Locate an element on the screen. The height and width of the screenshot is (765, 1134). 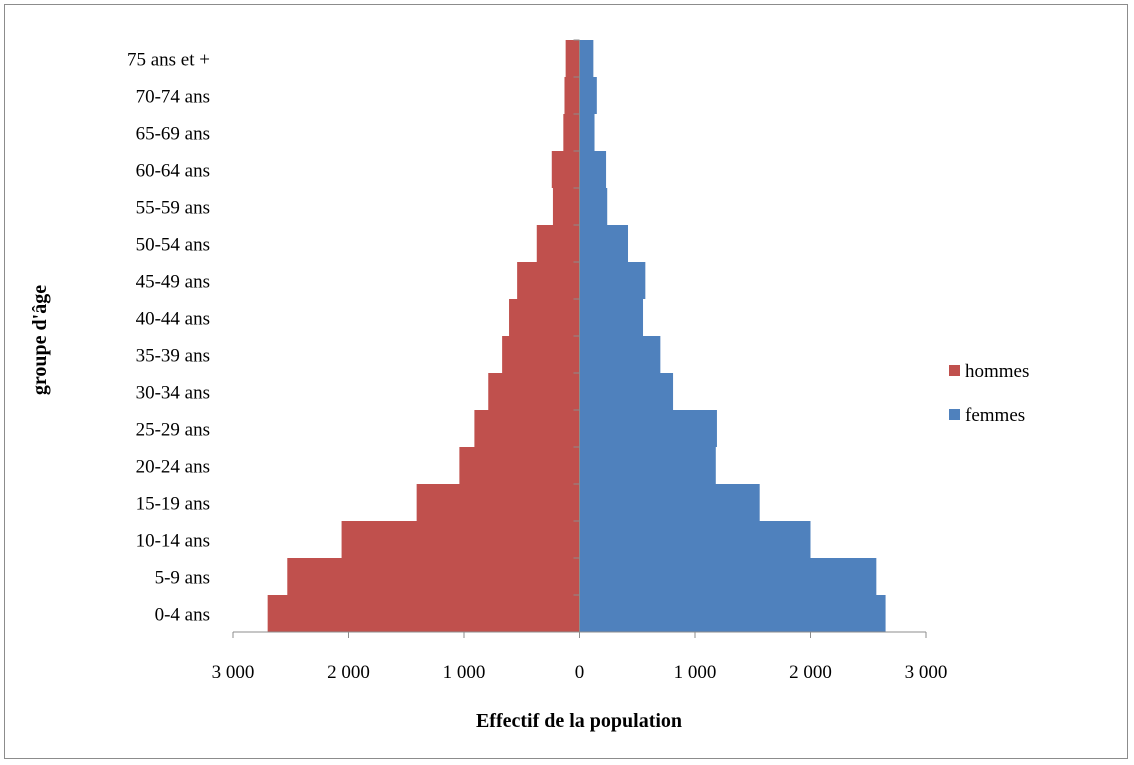
legend-label-hommes: hommes is located at coordinates (997, 371).